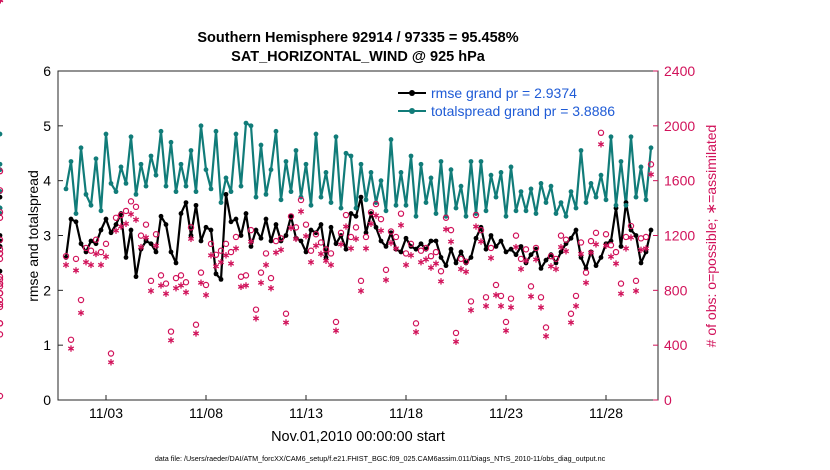 This screenshot has height=470, width=830. What do you see at coordinates (47, 400) in the screenshot?
I see `y-tick-label: 0` at bounding box center [47, 400].